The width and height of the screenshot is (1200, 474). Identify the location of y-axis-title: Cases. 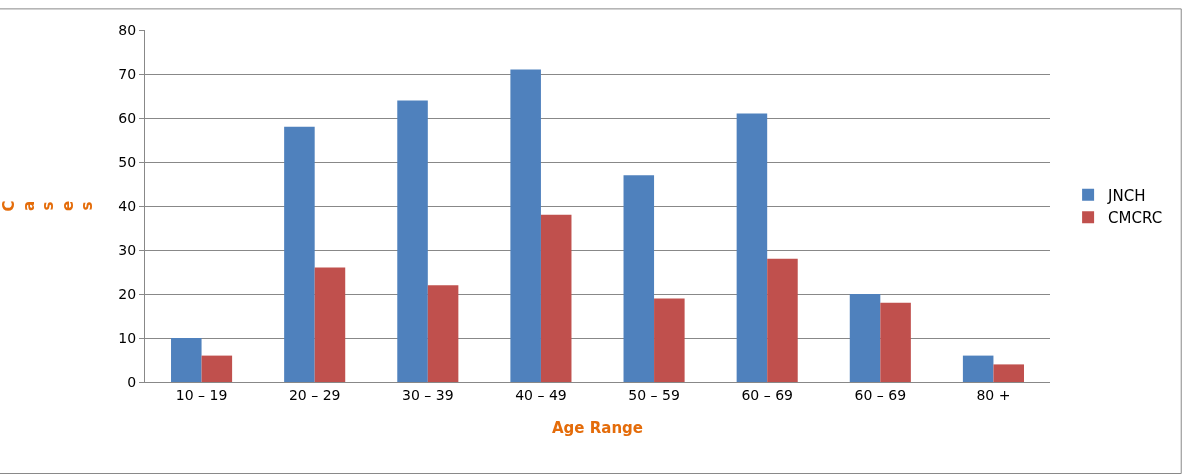
(48, 206).